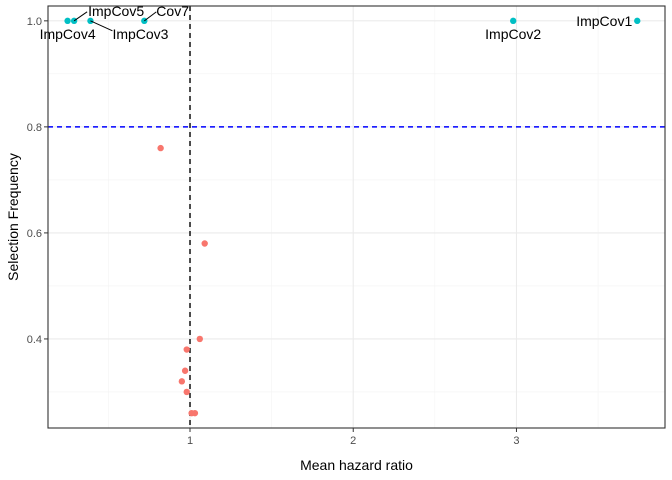 This screenshot has width=672, height=480. What do you see at coordinates (356, 465) in the screenshot?
I see `x-axis-title: Mean hazard ratio` at bounding box center [356, 465].